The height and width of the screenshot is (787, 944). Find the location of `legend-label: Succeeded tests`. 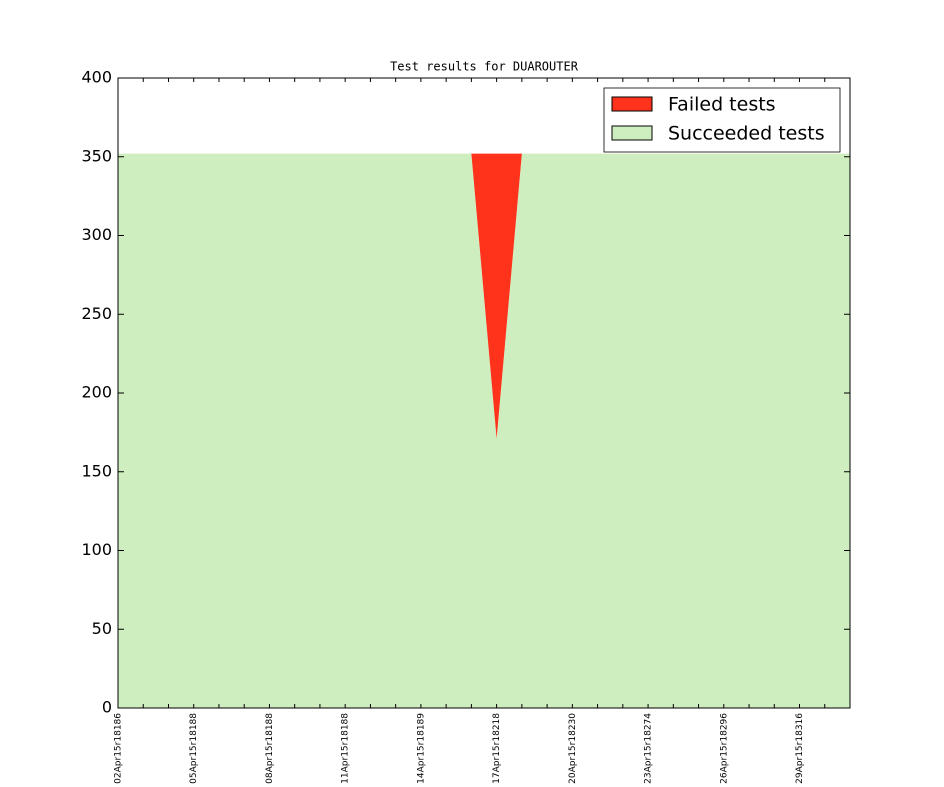

legend-label: Succeeded tests is located at coordinates (746, 134).